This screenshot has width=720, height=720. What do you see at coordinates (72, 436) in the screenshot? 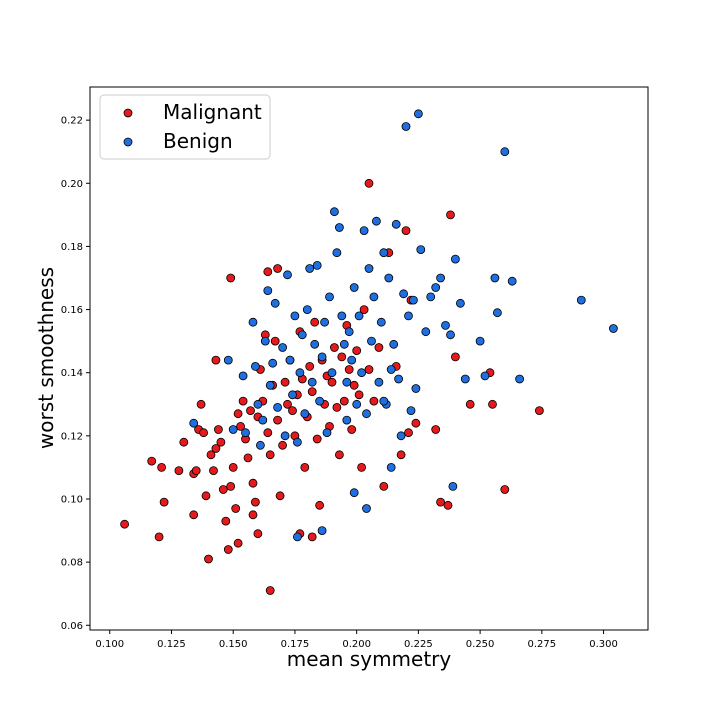
I see `y-tick-label-3: 0.12` at bounding box center [72, 436].